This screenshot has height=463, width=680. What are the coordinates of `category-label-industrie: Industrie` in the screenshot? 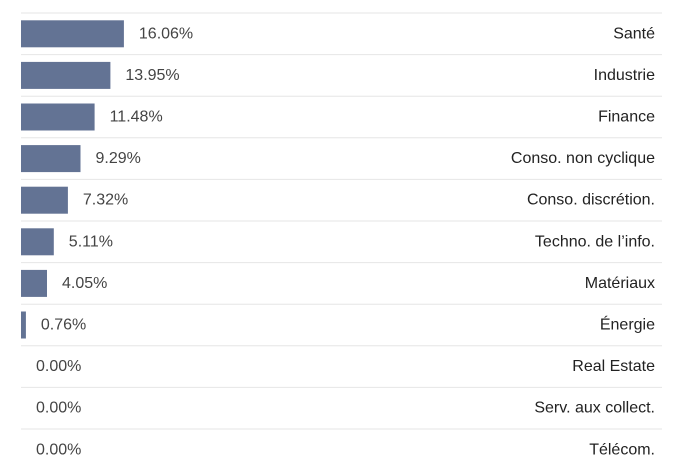 It's located at (624, 75).